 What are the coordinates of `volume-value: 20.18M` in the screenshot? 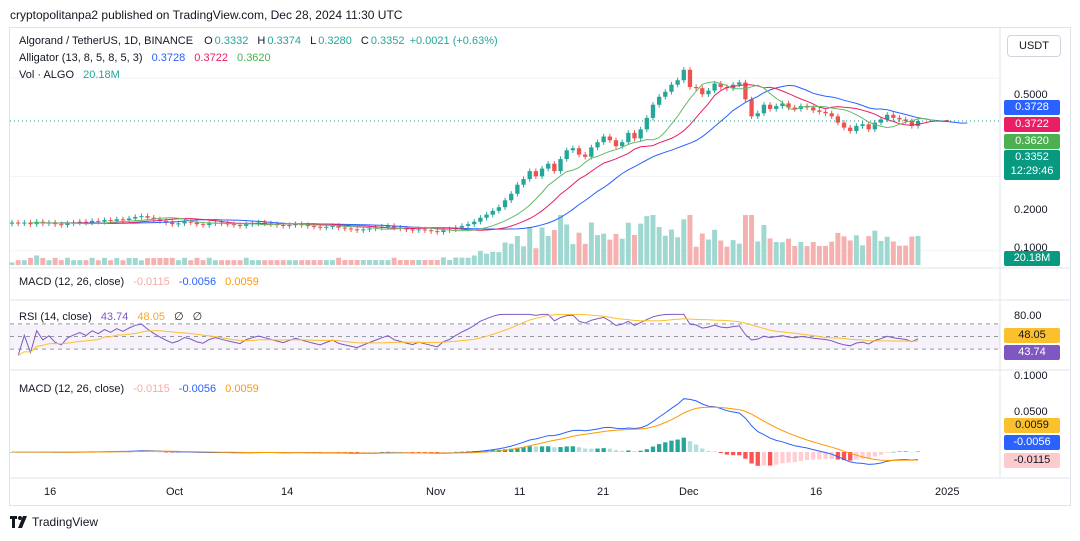 It's located at (101, 75).